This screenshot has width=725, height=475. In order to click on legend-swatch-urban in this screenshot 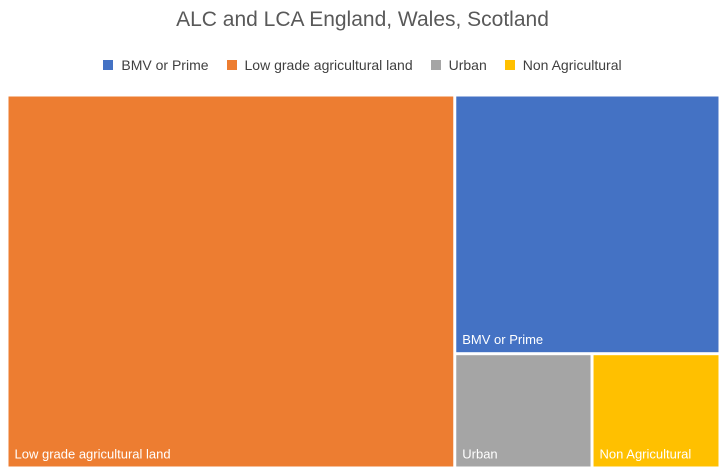, I will do `click(435, 65)`.